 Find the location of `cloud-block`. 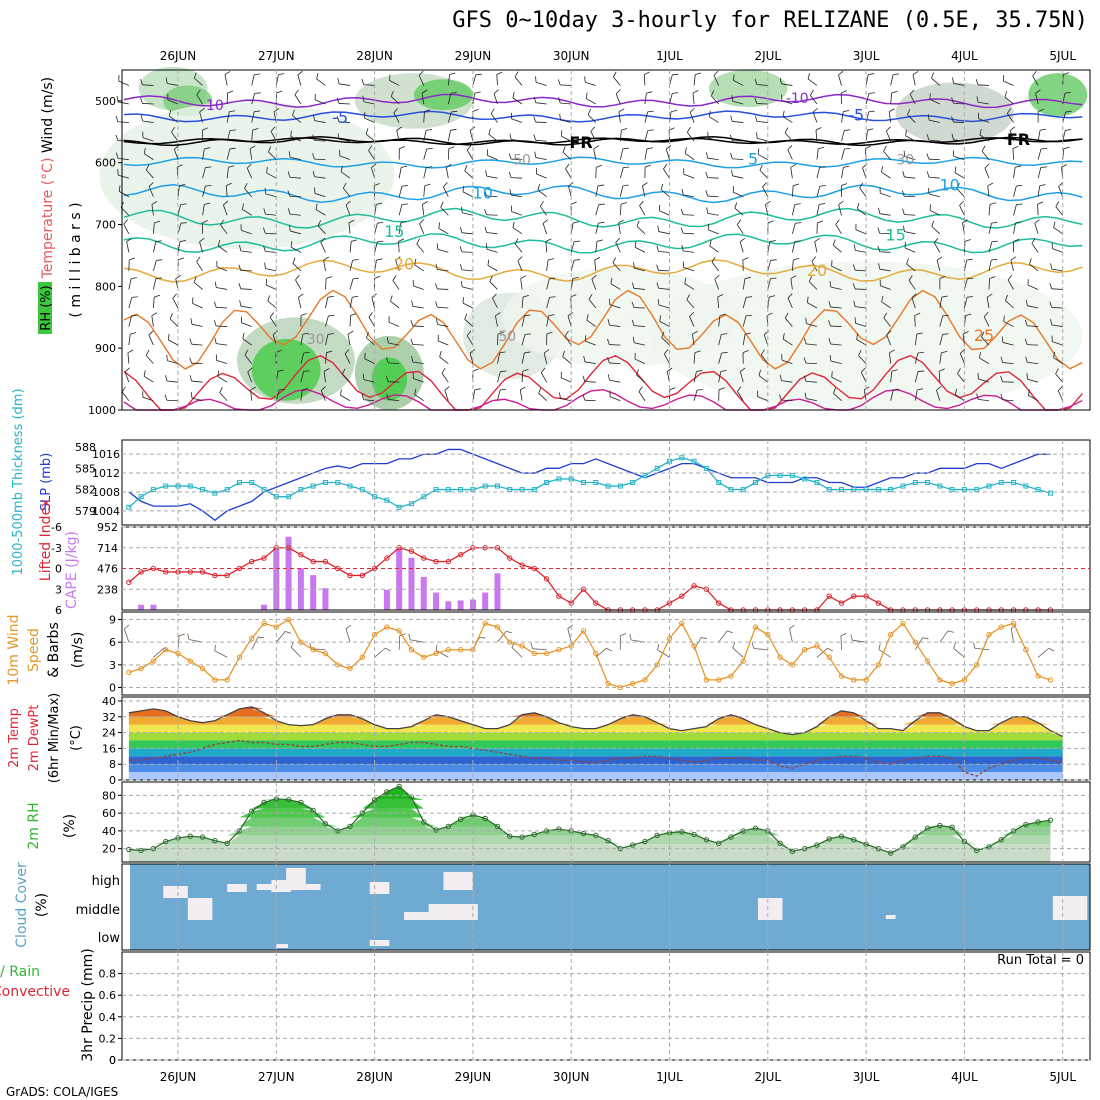

cloud-block is located at coordinates (266, 887).